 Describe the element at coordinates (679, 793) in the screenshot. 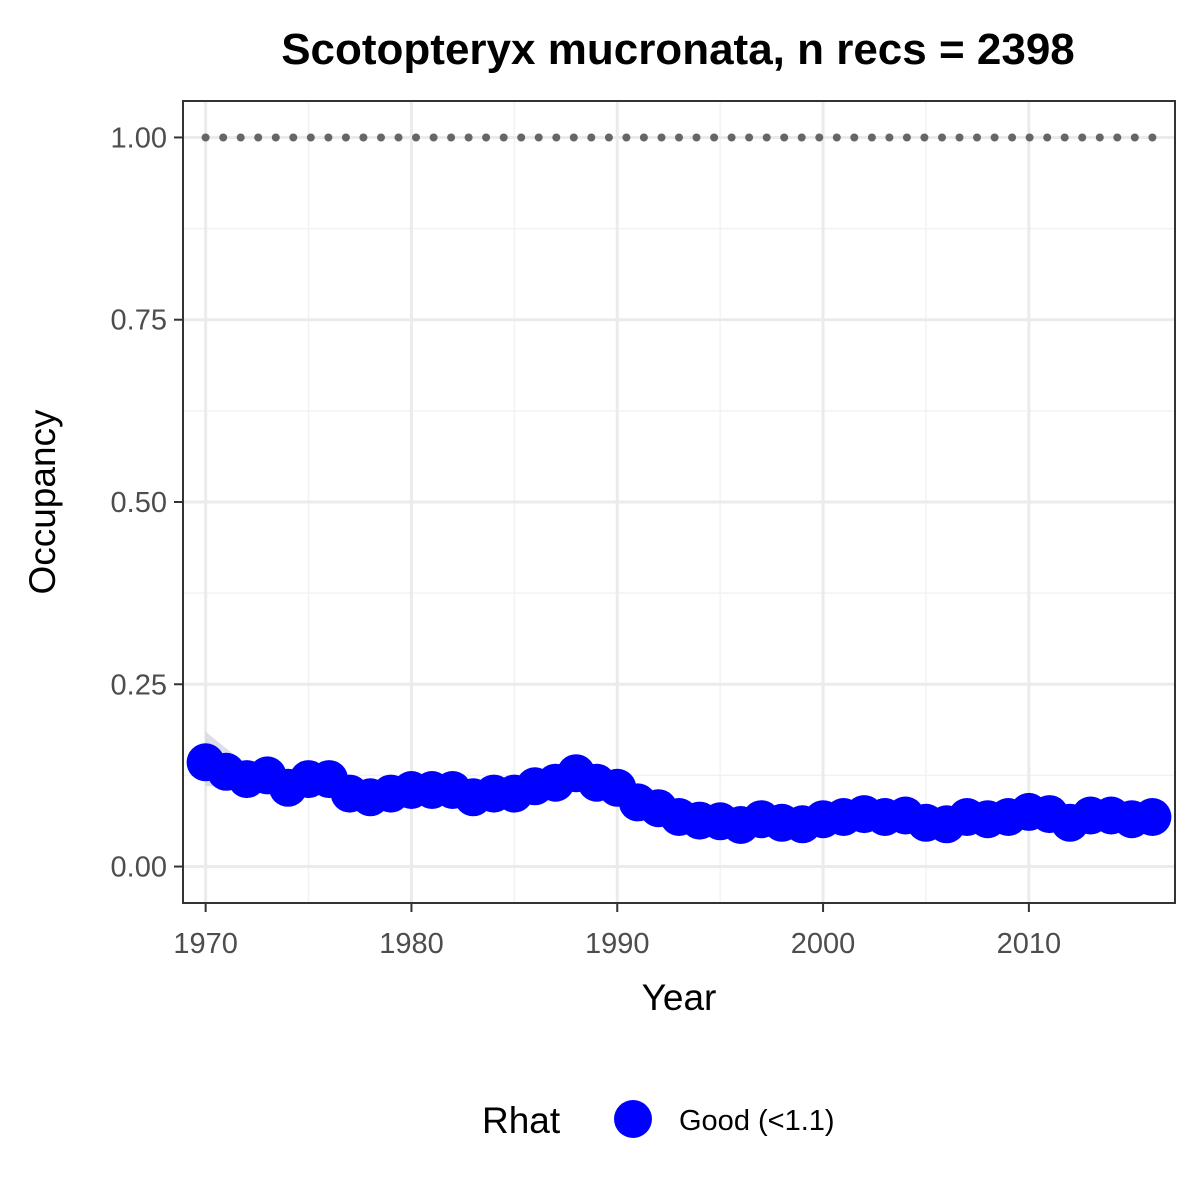

I see `occupancy-points-layer` at that location.